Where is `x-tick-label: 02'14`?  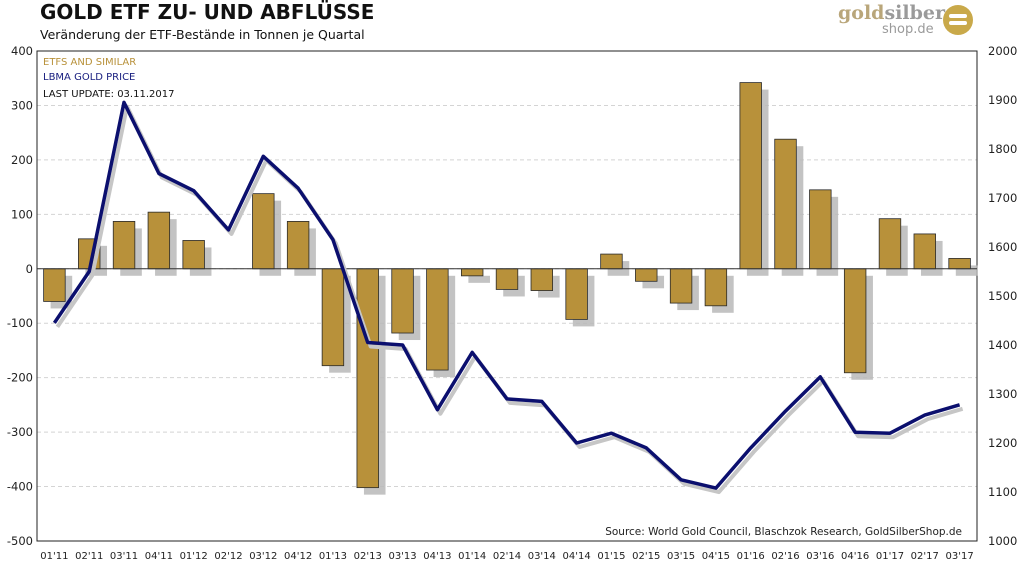 x-tick-label: 02'14 is located at coordinates (507, 556).